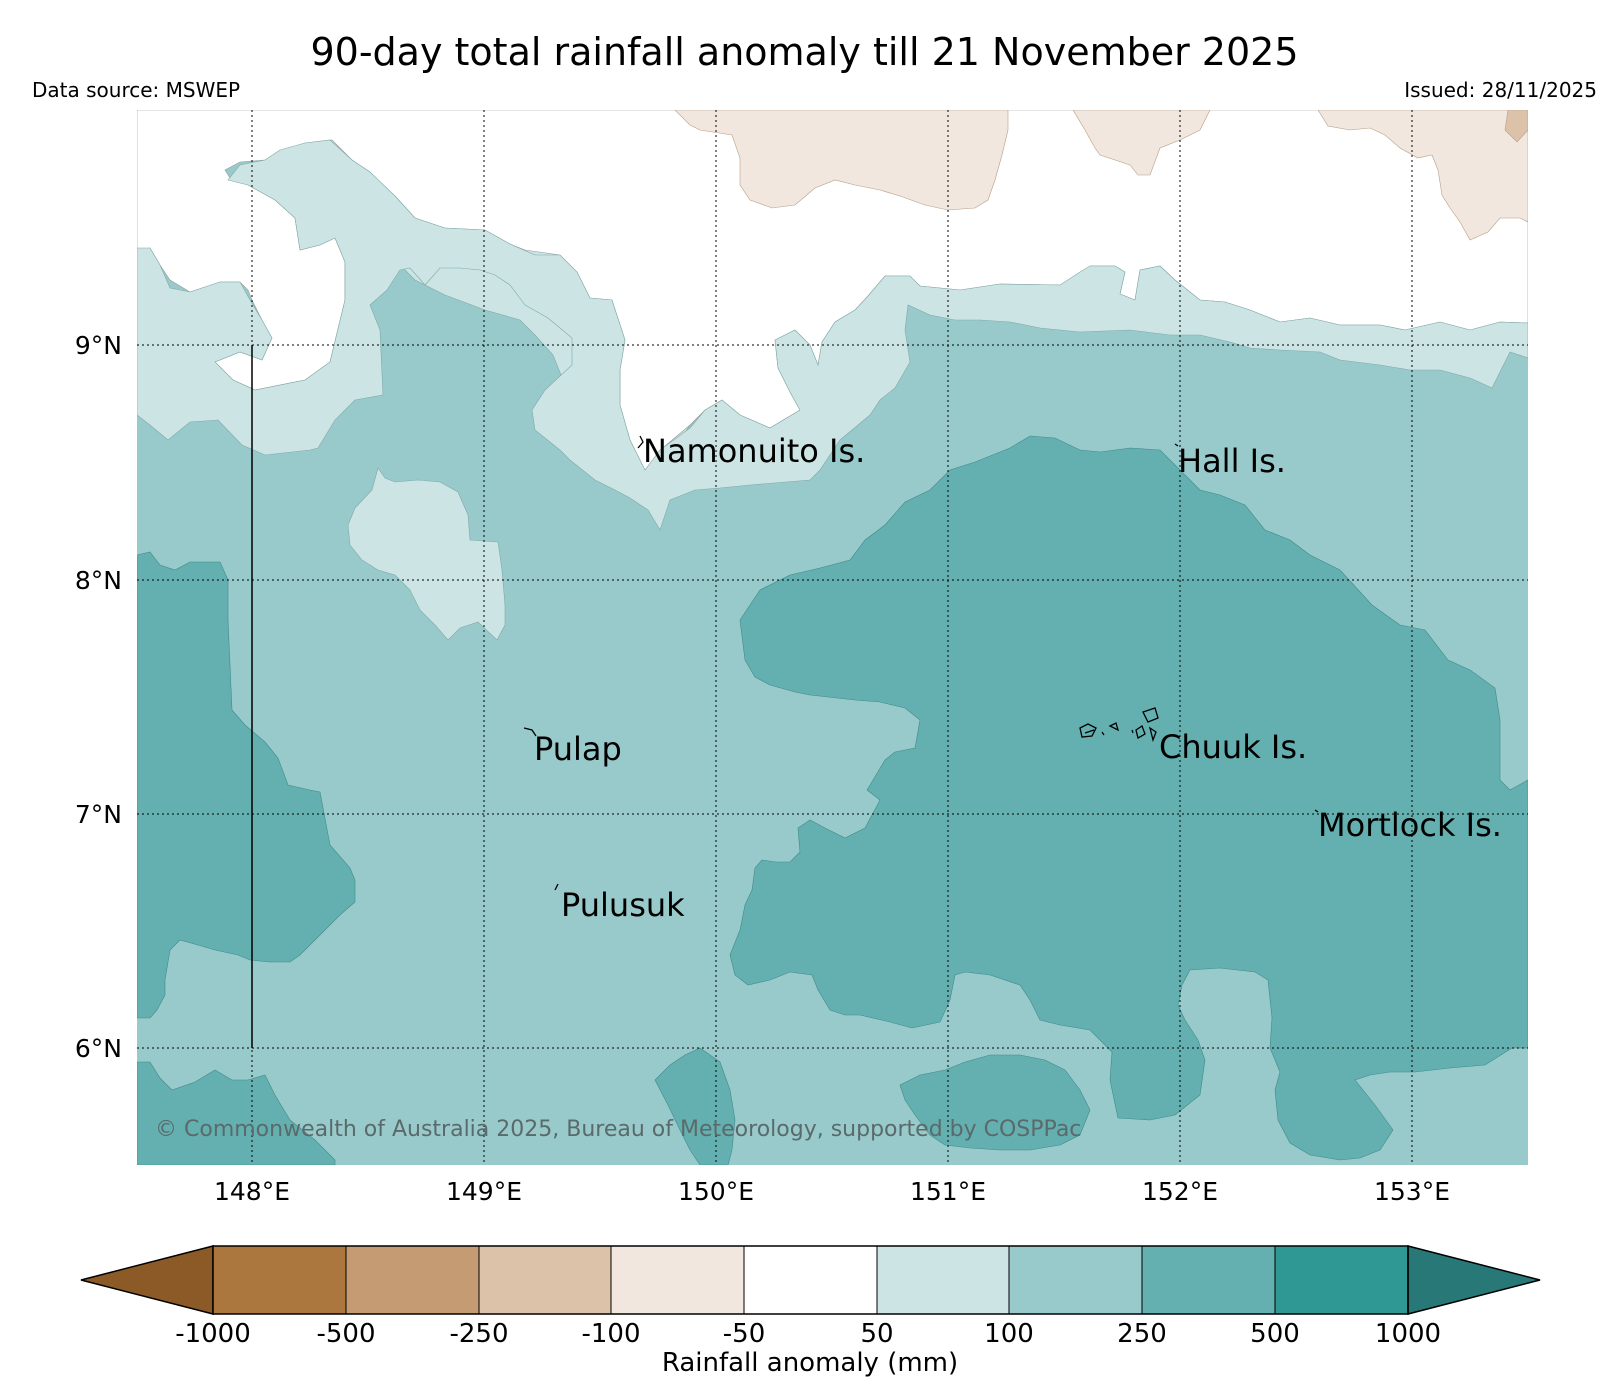 This screenshot has width=1609, height=1380. What do you see at coordinates (1142, 1334) in the screenshot?
I see `colorbar-tick: 250` at bounding box center [1142, 1334].